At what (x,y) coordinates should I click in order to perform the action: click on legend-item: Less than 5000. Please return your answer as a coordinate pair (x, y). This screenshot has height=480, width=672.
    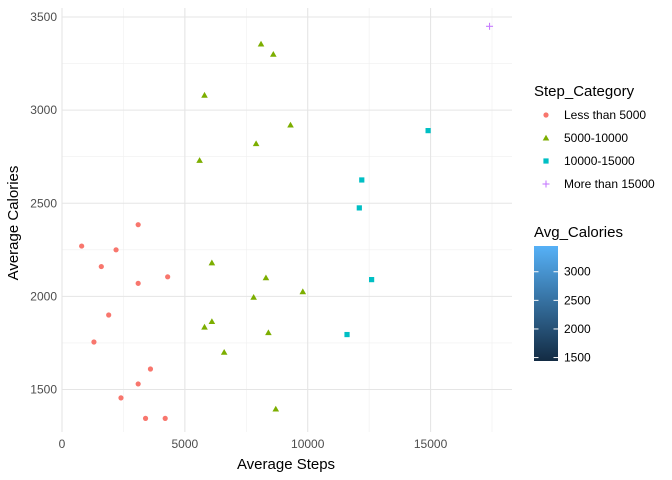
    Looking at the image, I should click on (594, 115).